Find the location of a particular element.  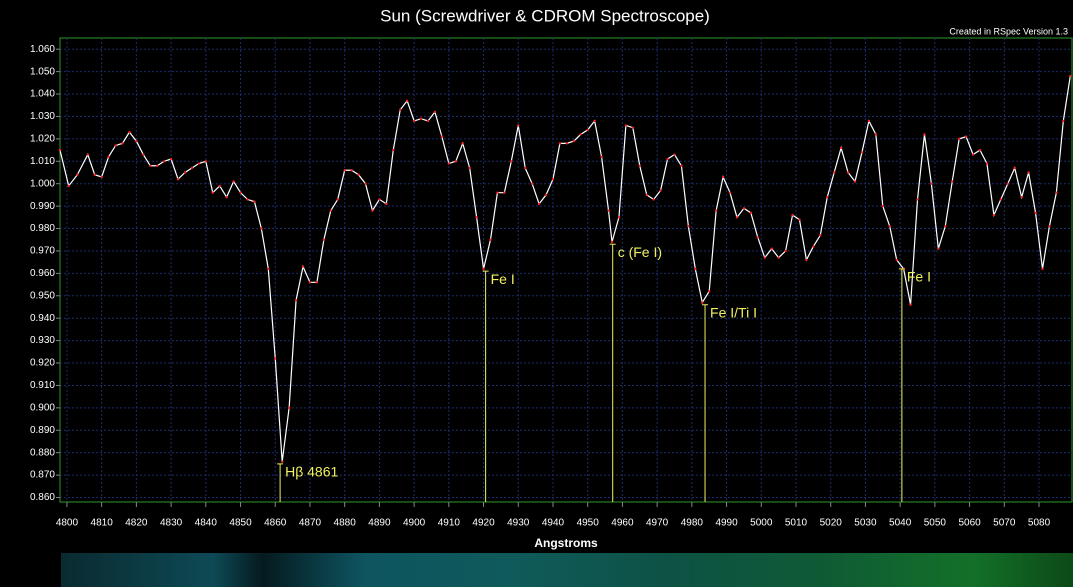

y-tick-label: 0.940 is located at coordinates (42, 318).